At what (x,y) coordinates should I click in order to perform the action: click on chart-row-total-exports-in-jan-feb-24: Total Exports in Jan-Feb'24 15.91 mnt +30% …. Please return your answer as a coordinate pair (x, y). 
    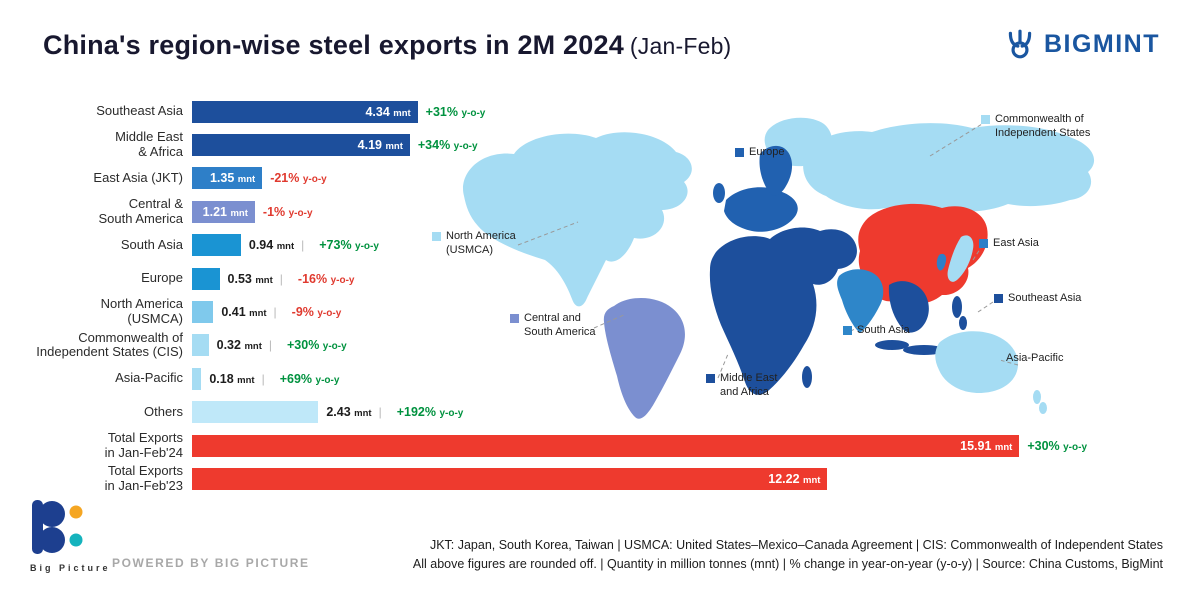
    Looking at the image, I should click on (605, 445).